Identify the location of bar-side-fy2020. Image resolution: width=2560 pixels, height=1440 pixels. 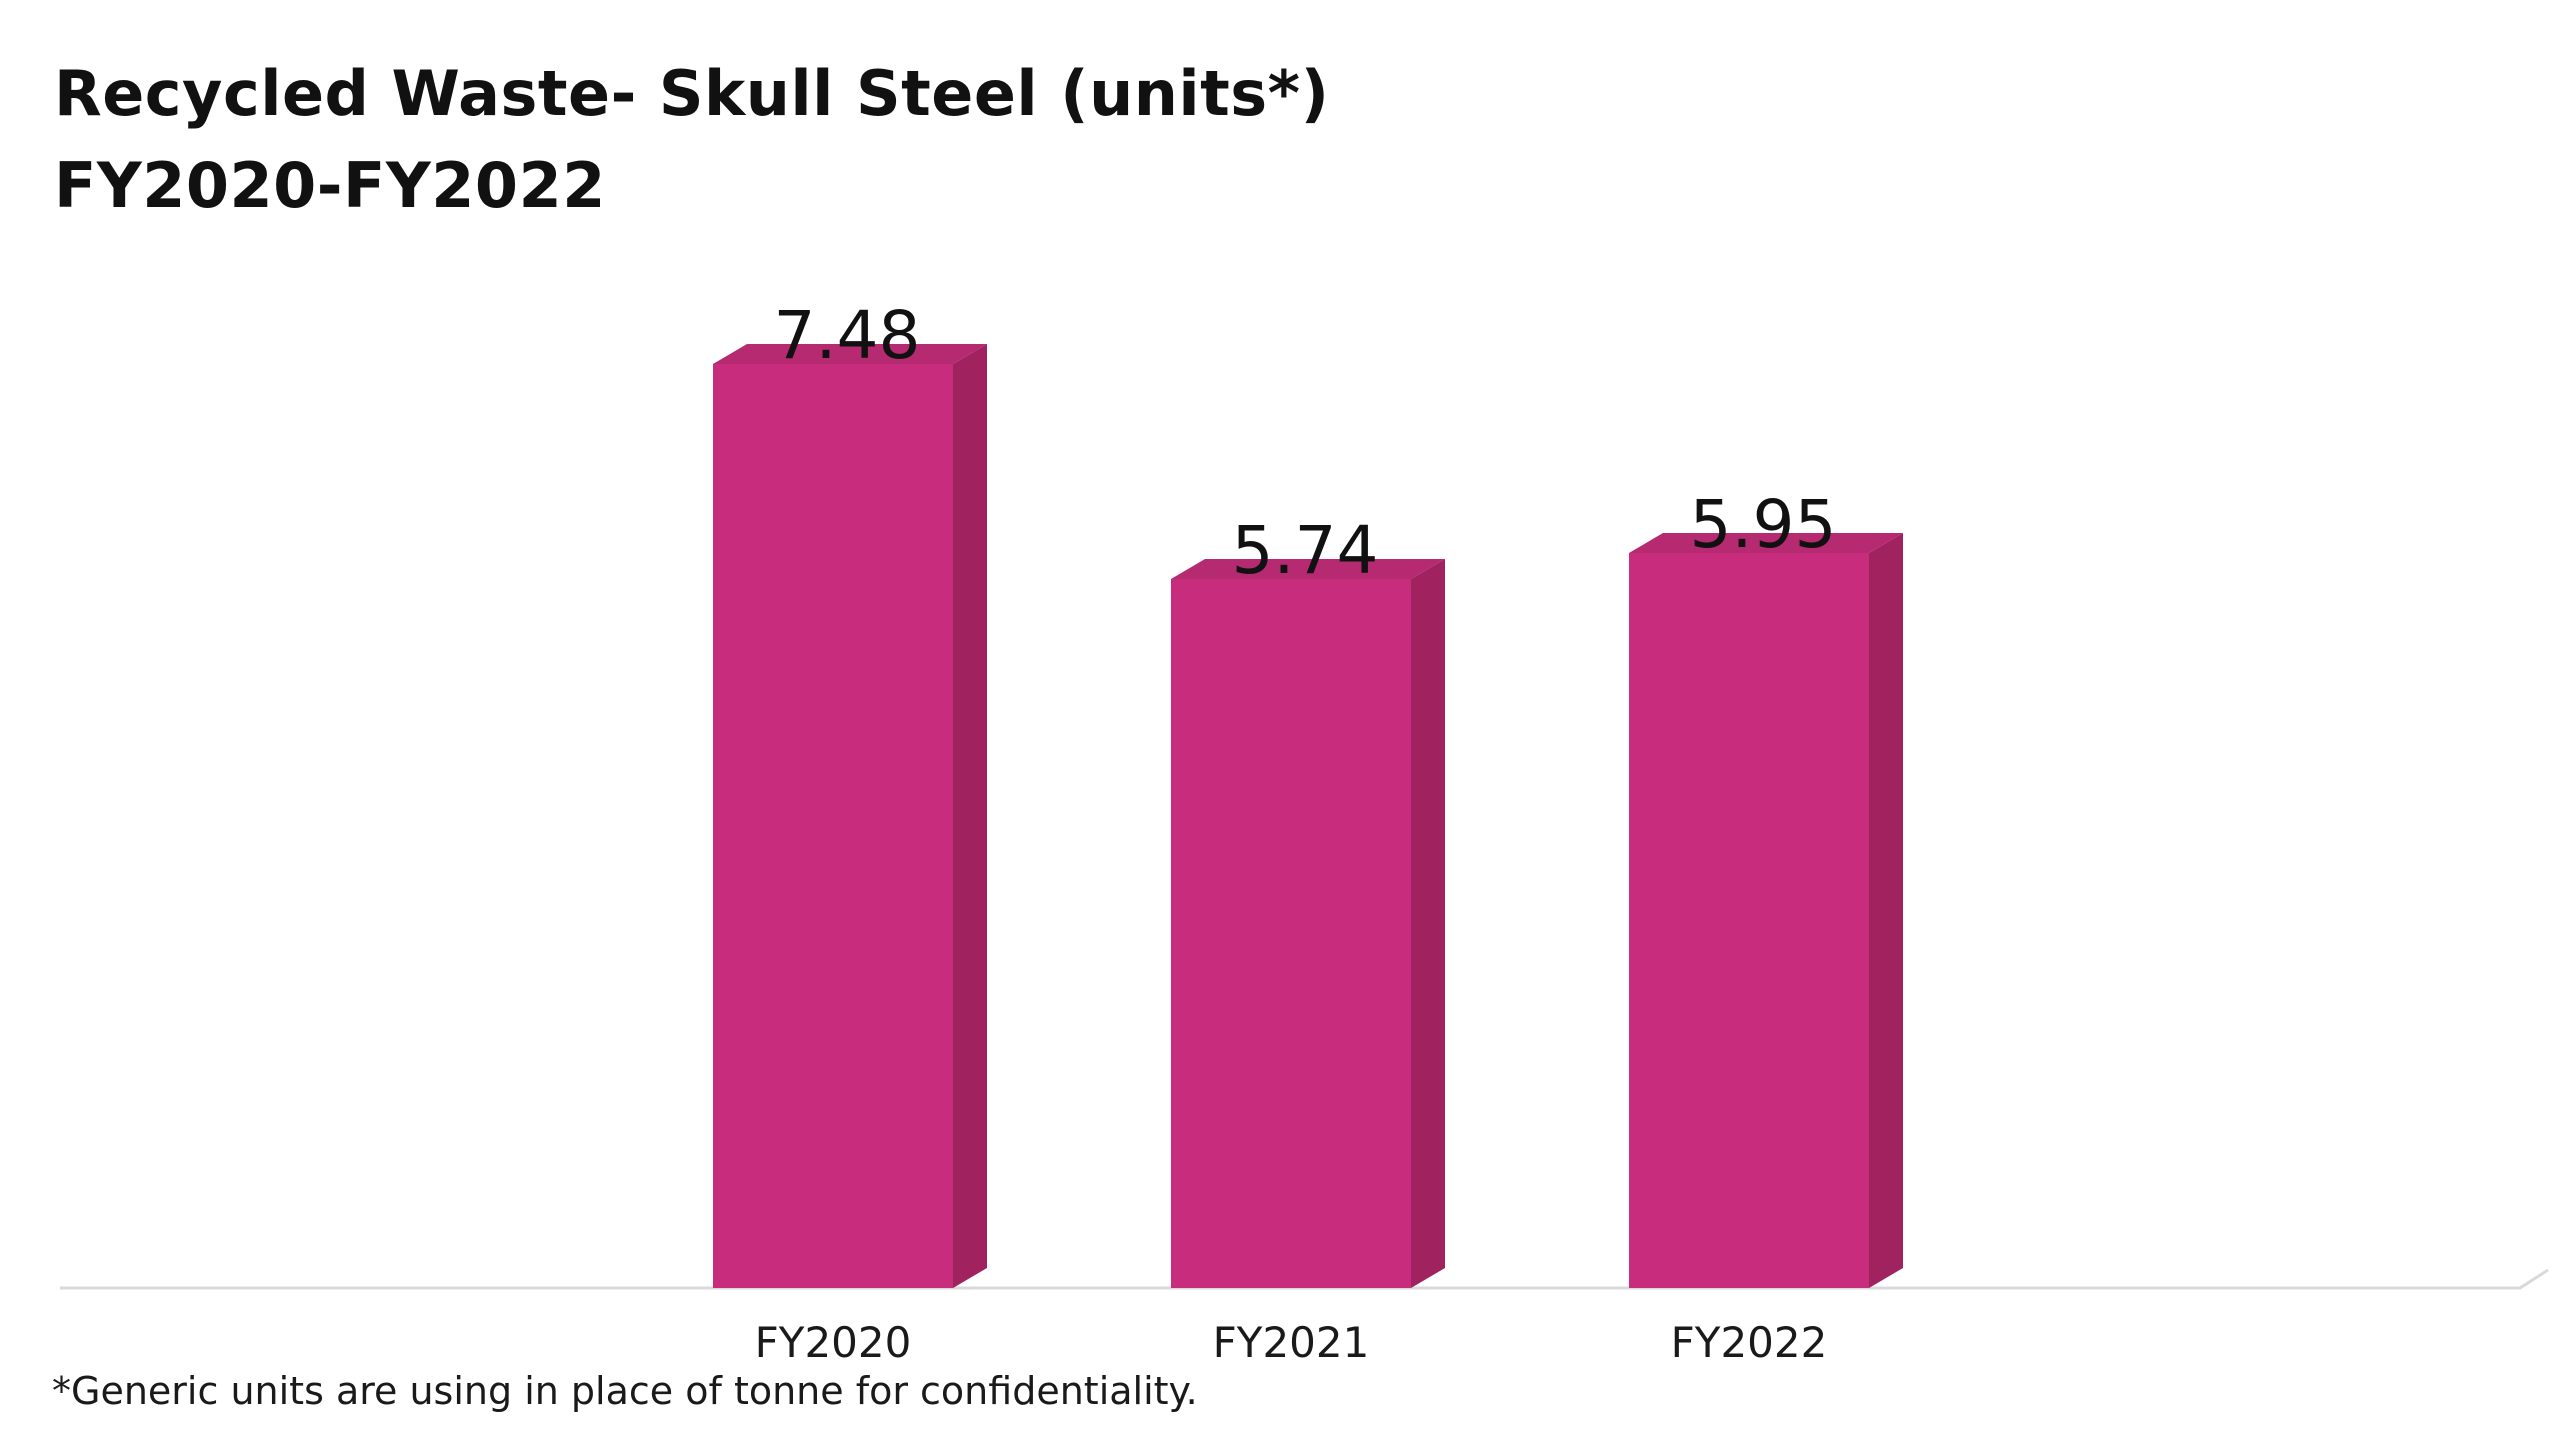
(970, 816).